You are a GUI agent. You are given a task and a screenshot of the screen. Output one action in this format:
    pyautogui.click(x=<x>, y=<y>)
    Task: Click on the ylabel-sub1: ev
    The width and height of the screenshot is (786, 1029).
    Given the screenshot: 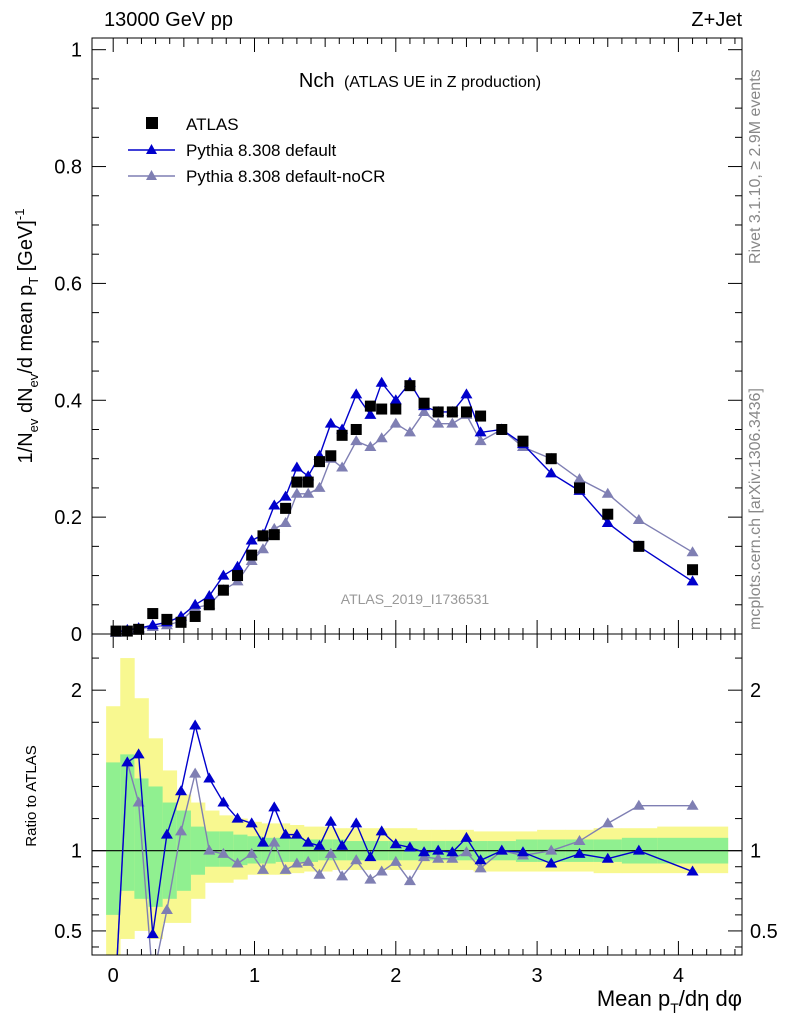 What is the action you would take?
    pyautogui.click(x=33, y=425)
    